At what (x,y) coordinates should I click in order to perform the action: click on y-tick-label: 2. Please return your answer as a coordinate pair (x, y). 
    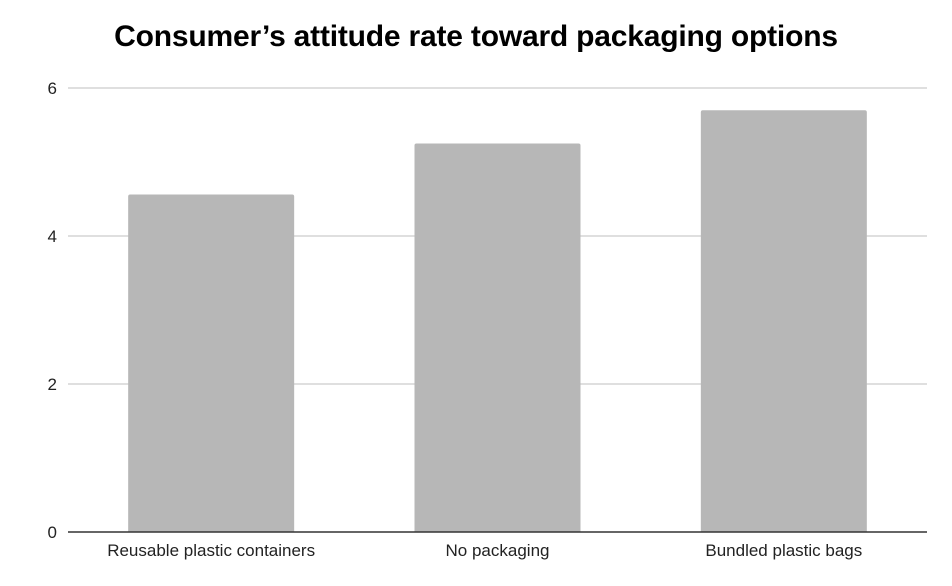
    Looking at the image, I should click on (52, 384).